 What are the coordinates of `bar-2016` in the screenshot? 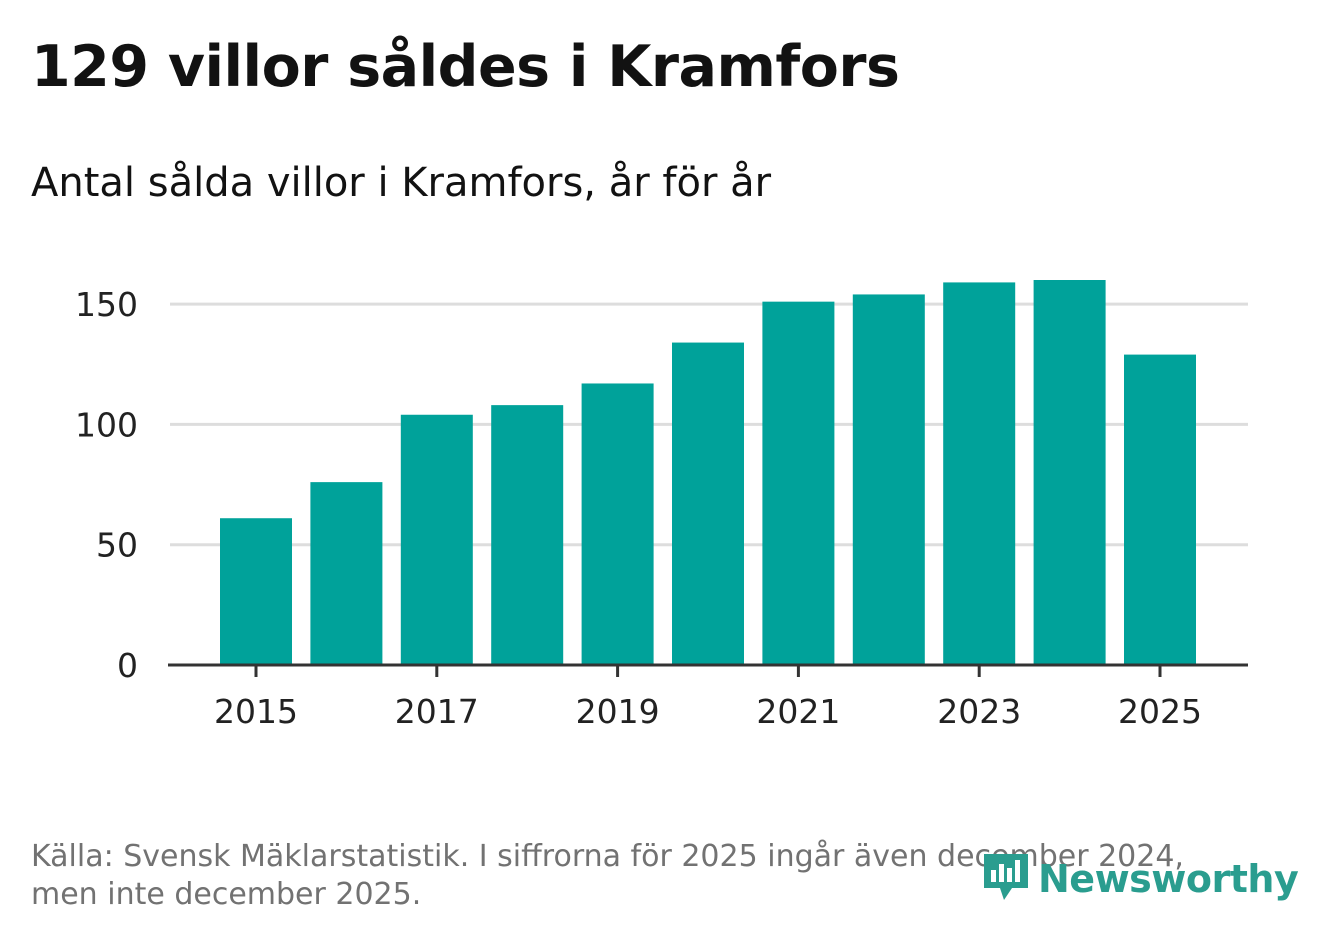 It's located at (346, 573).